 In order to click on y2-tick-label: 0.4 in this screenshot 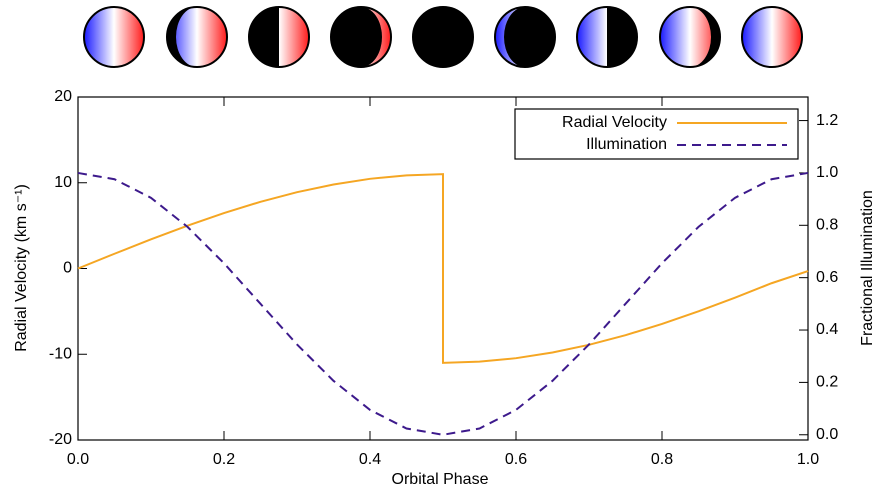, I will do `click(827, 329)`.